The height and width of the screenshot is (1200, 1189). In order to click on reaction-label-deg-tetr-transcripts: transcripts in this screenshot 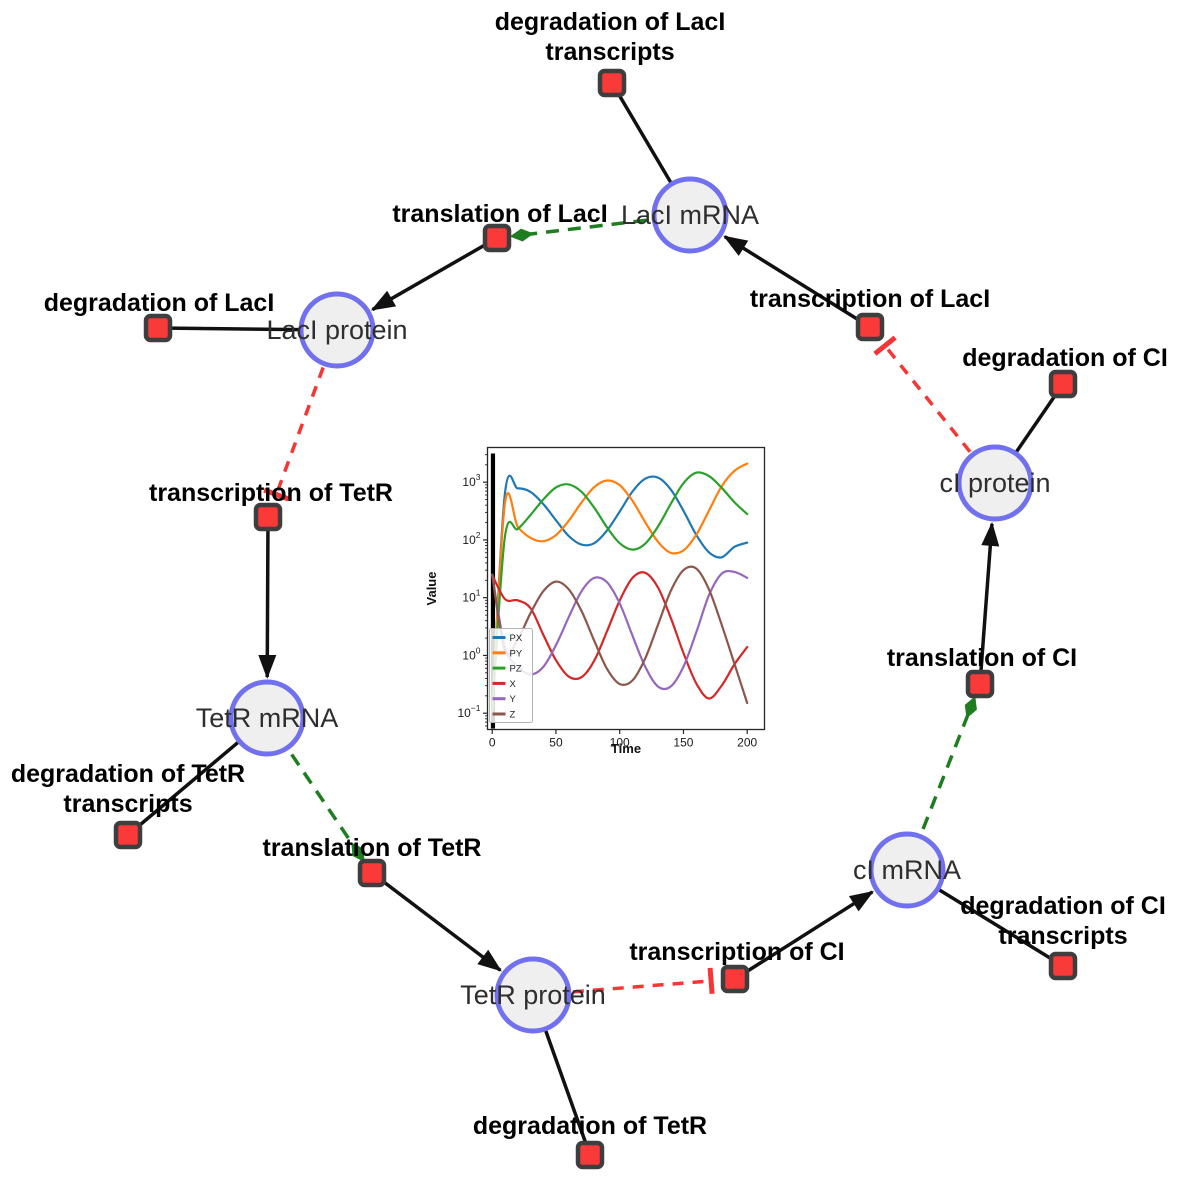, I will do `click(127, 804)`.